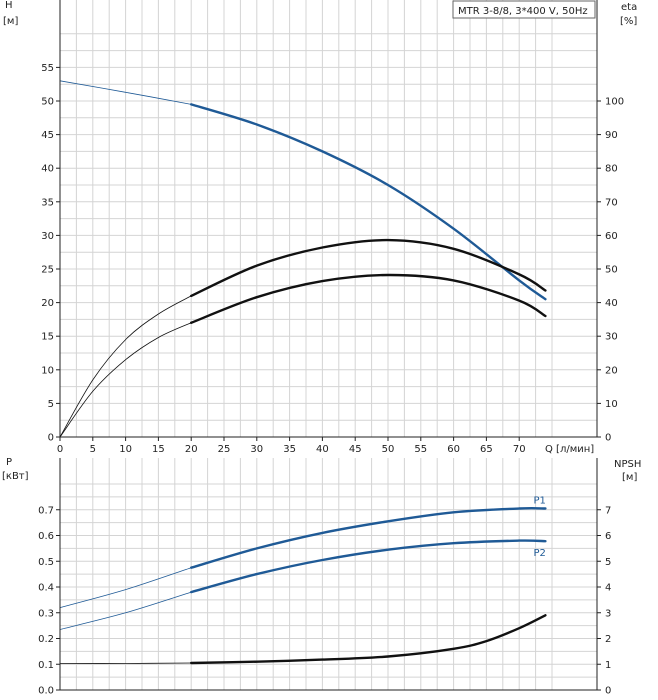  What do you see at coordinates (420, 449) in the screenshot?
I see `x-tick-label: 55` at bounding box center [420, 449].